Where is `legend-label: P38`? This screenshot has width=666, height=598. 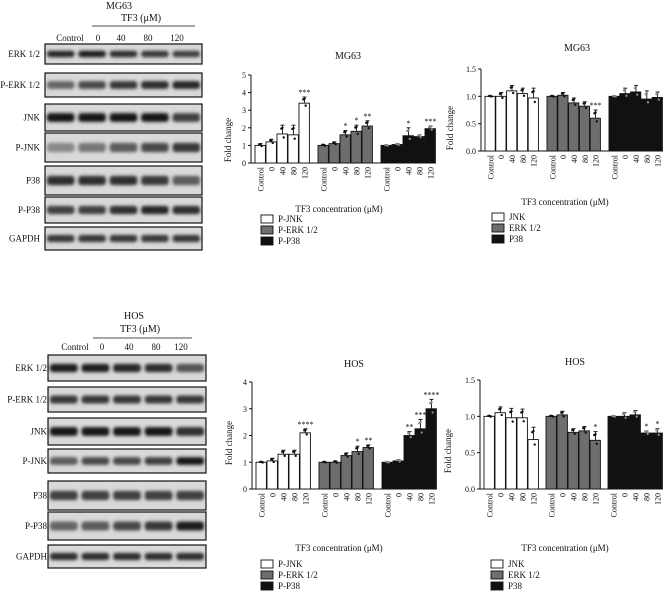 legend-label: P38 is located at coordinates (515, 586).